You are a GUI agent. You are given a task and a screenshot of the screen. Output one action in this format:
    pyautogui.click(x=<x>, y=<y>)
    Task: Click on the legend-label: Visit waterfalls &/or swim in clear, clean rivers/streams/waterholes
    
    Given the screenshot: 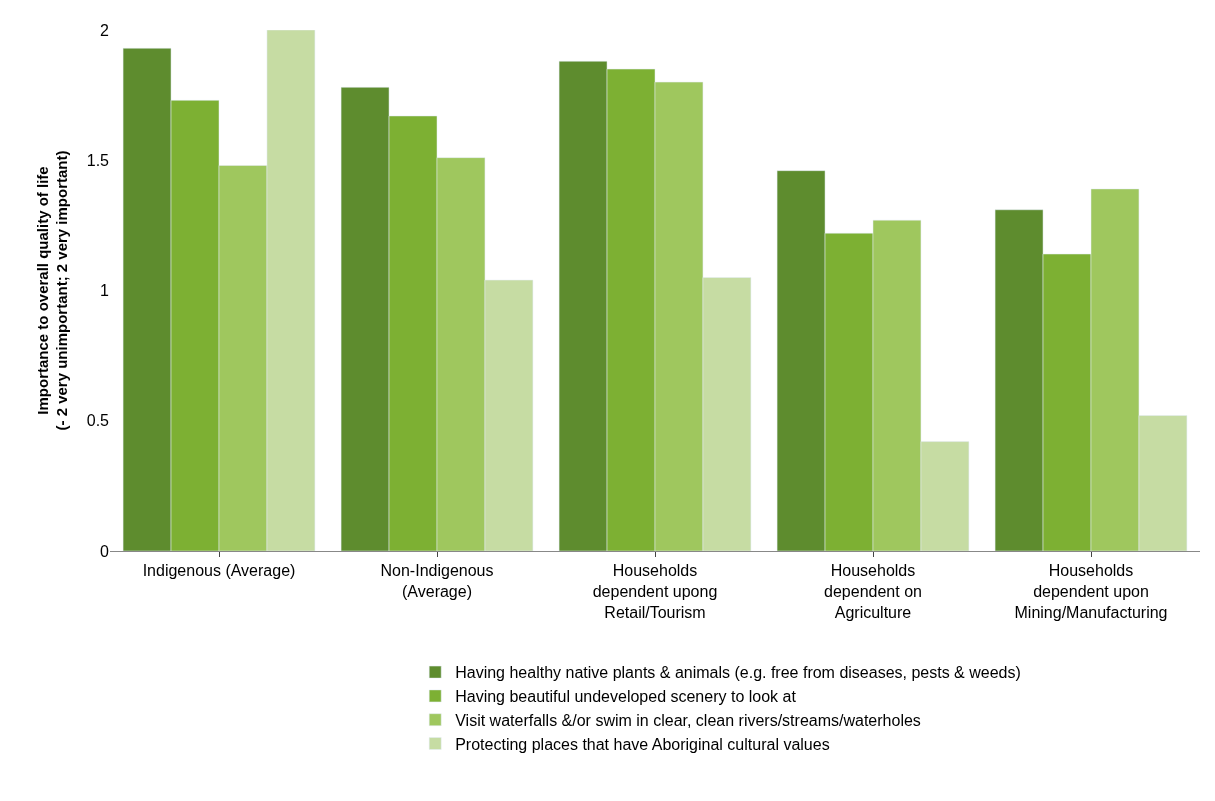 What is the action you would take?
    pyautogui.click(x=688, y=720)
    